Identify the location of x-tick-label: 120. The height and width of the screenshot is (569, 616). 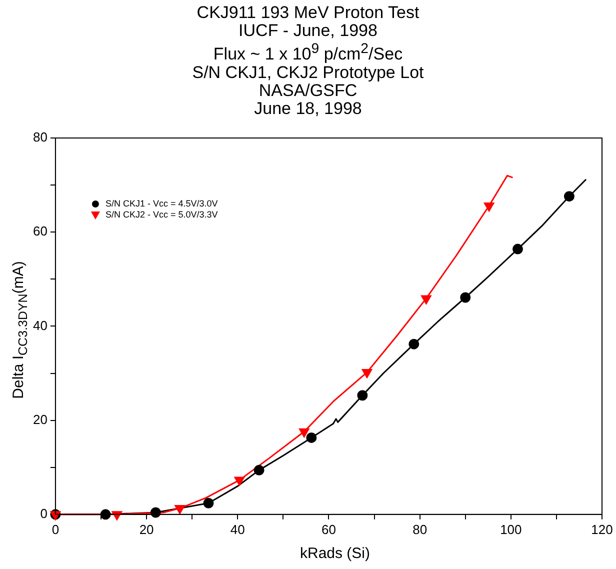
(602, 529).